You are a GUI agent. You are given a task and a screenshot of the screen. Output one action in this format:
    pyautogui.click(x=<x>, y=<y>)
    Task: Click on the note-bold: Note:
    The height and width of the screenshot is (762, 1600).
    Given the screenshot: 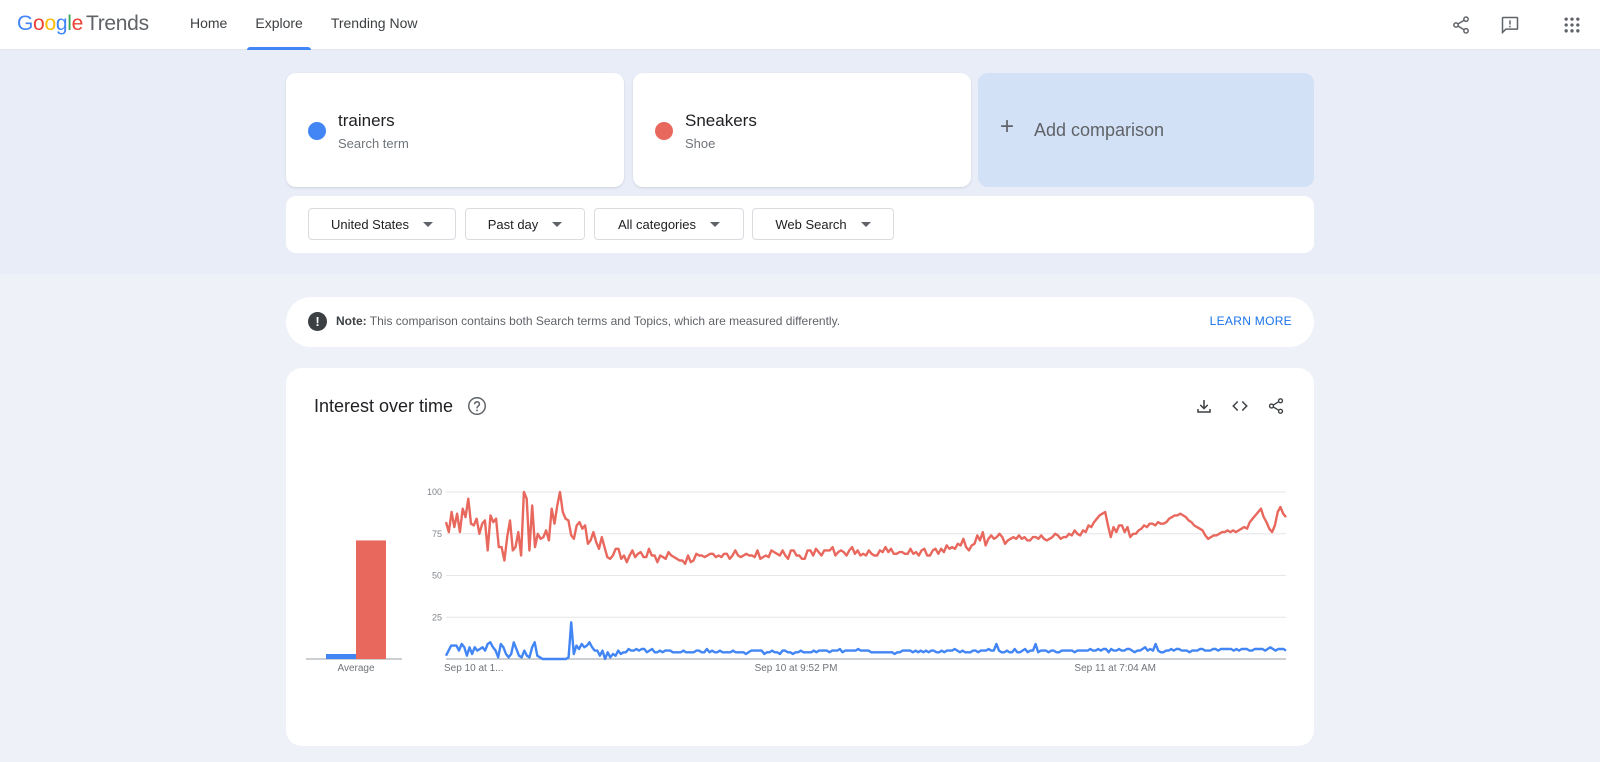 What is the action you would take?
    pyautogui.click(x=351, y=321)
    